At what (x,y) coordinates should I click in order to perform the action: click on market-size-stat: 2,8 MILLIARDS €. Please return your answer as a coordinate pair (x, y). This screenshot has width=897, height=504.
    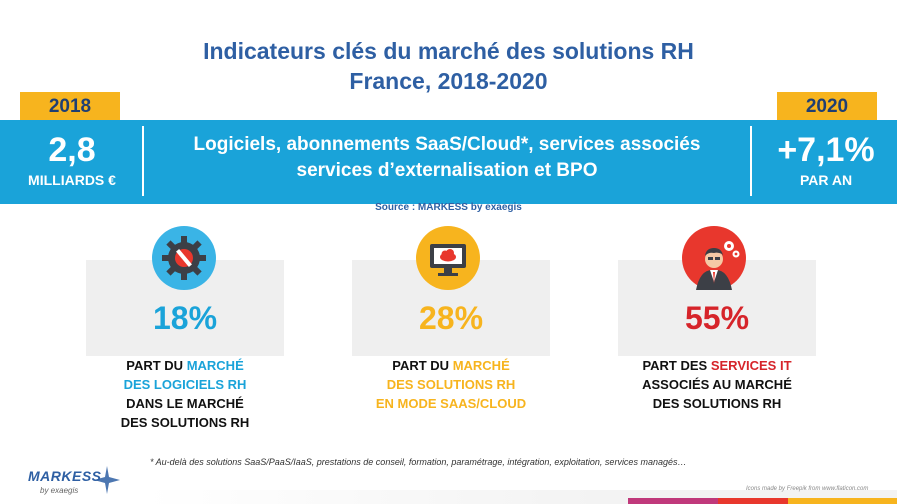
    Looking at the image, I should click on (72, 162).